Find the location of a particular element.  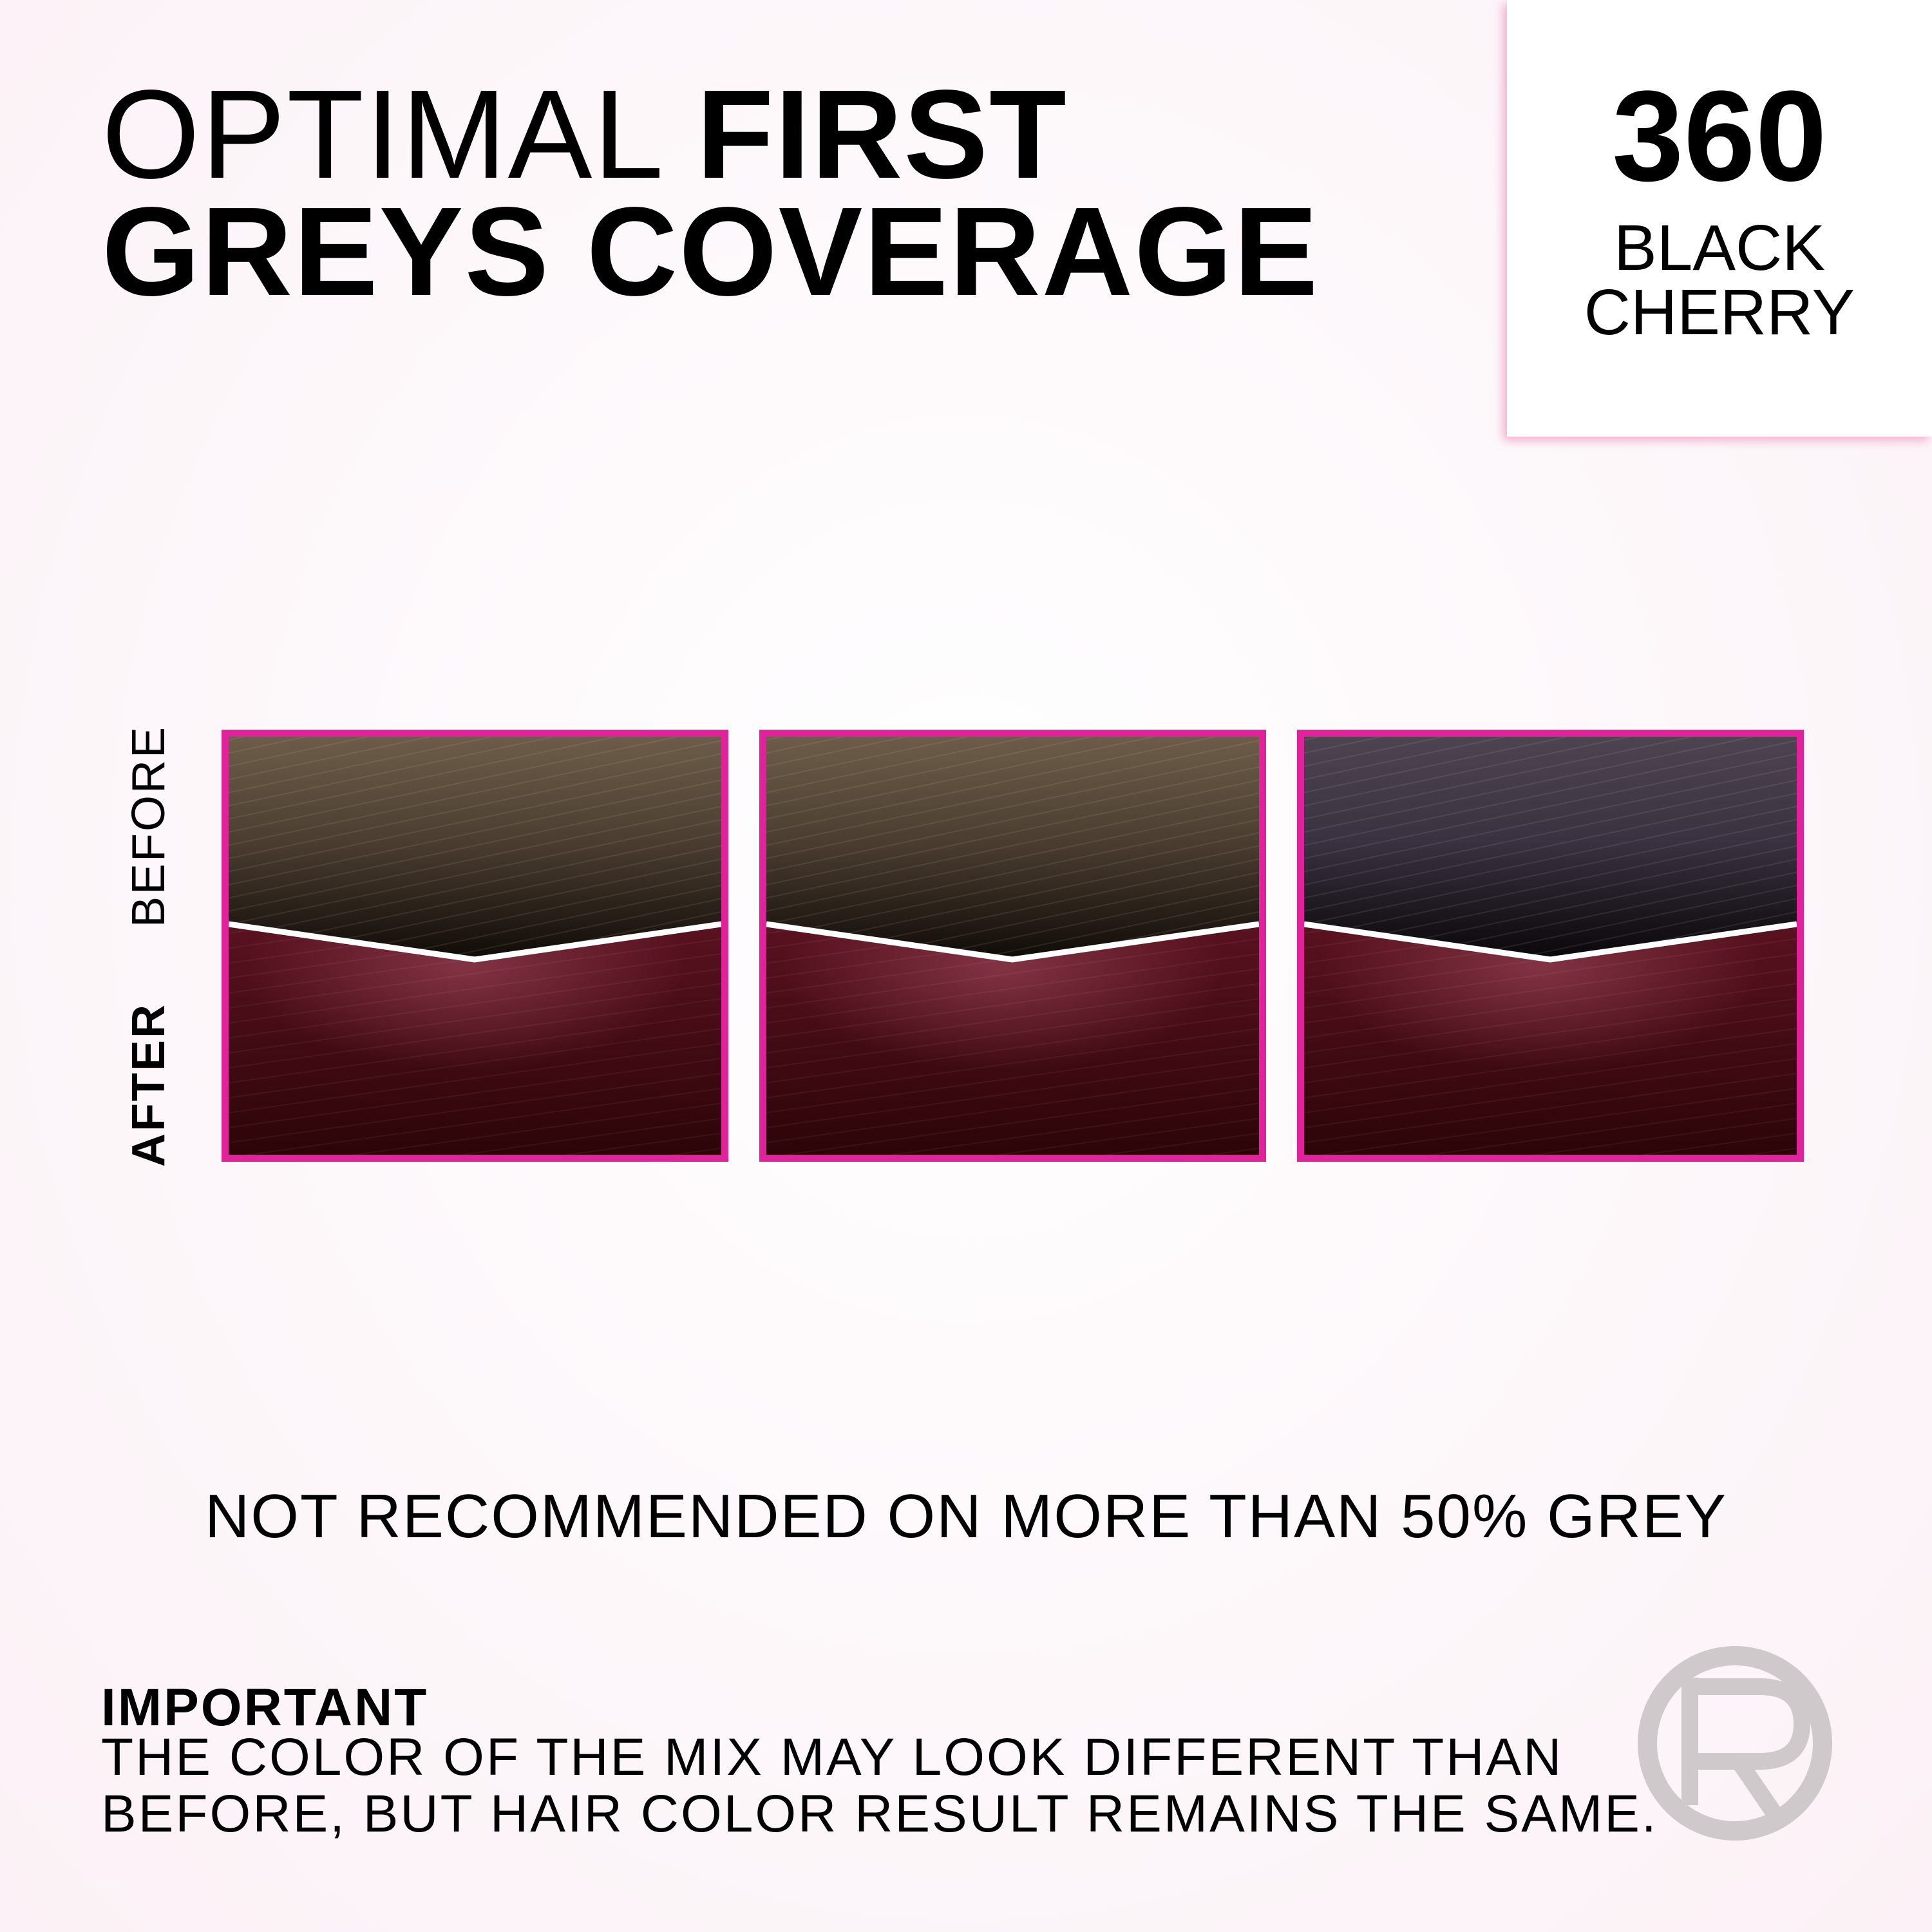

grey-coverage-notice: NOT RECOMMENDED ON MORE THAN 50% GREY is located at coordinates (966, 1516).